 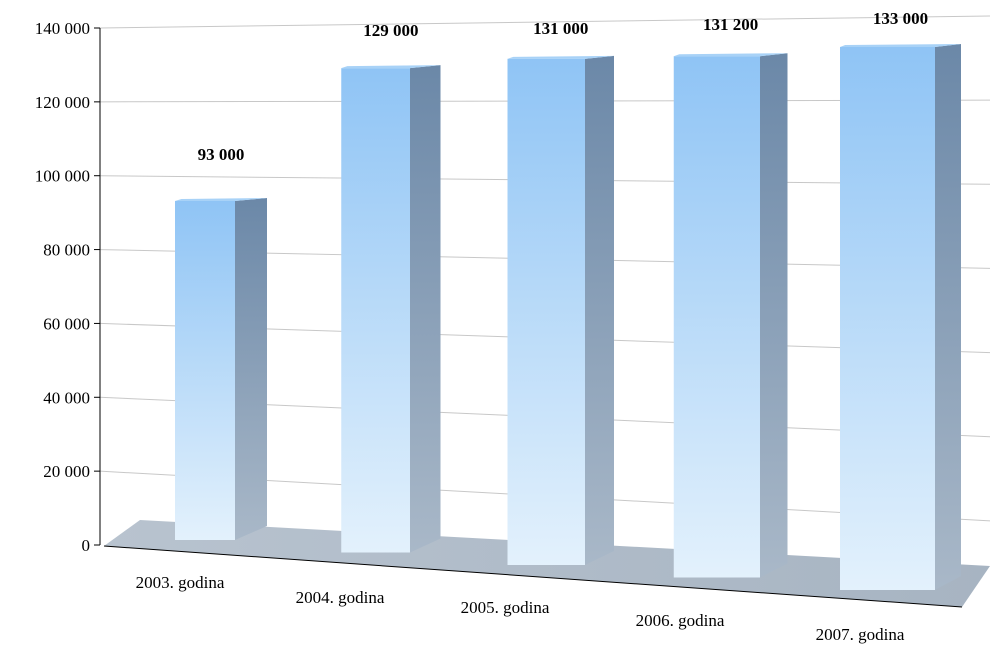 I want to click on x-axis-line, so click(x=533, y=576).